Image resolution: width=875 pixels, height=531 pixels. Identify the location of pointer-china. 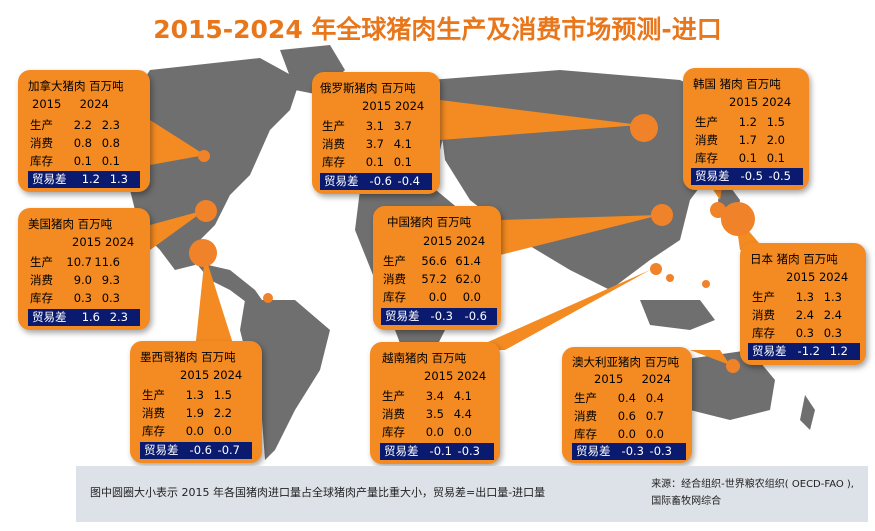
(580, 235).